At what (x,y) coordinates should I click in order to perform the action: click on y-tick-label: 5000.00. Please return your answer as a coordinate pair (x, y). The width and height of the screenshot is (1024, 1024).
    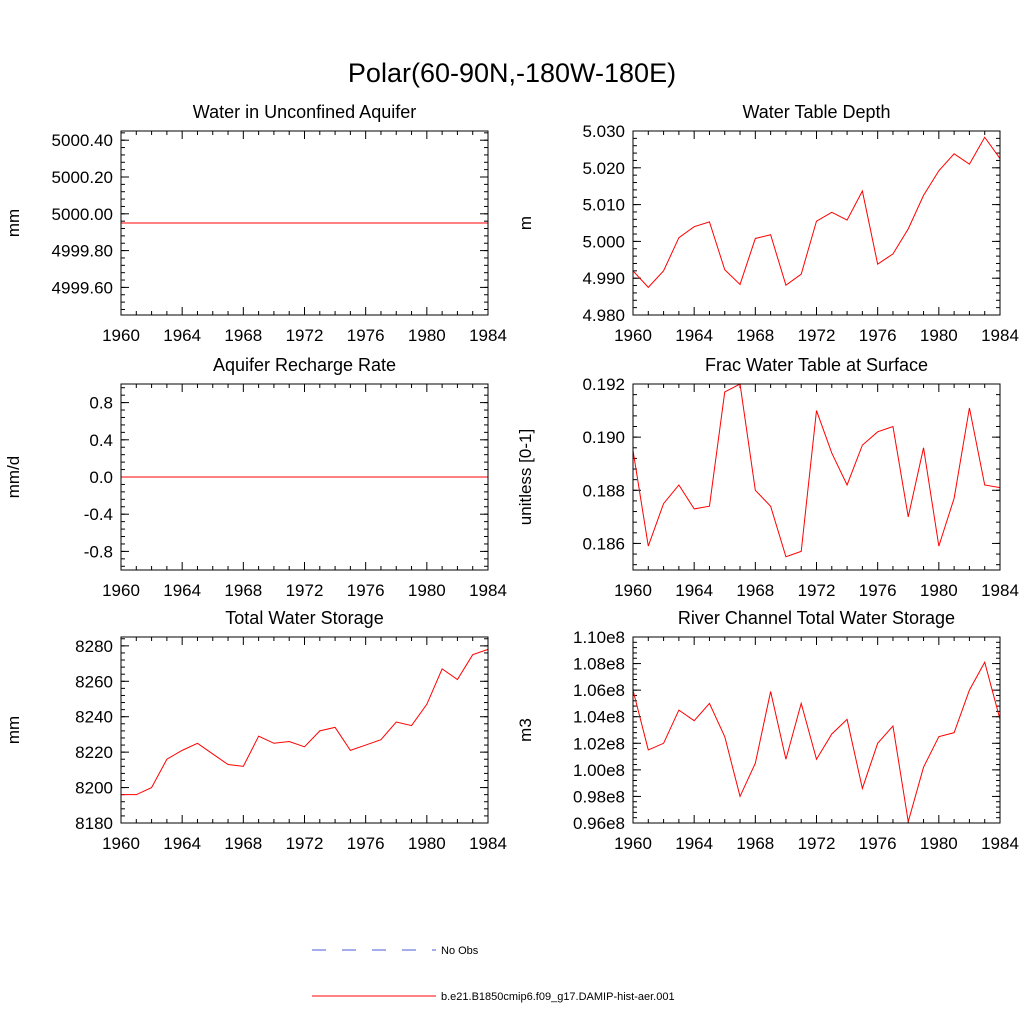
    Looking at the image, I should click on (82, 214).